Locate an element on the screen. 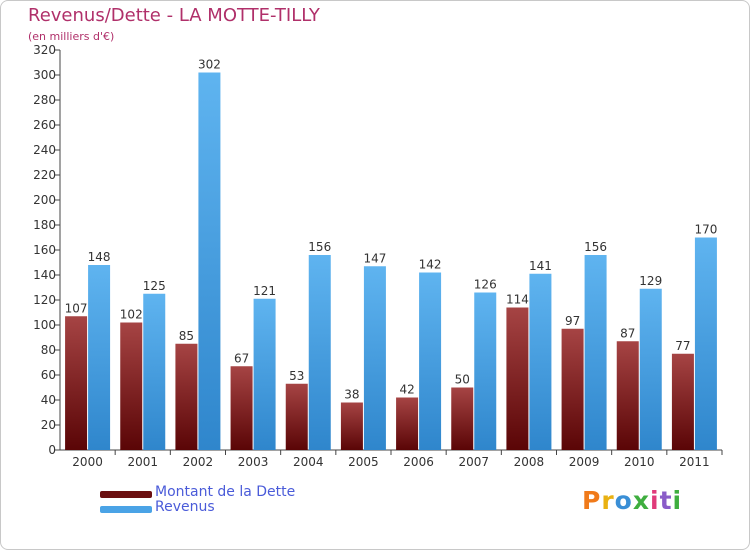 The image size is (750, 550). x-tick-label: 2009 is located at coordinates (584, 462).